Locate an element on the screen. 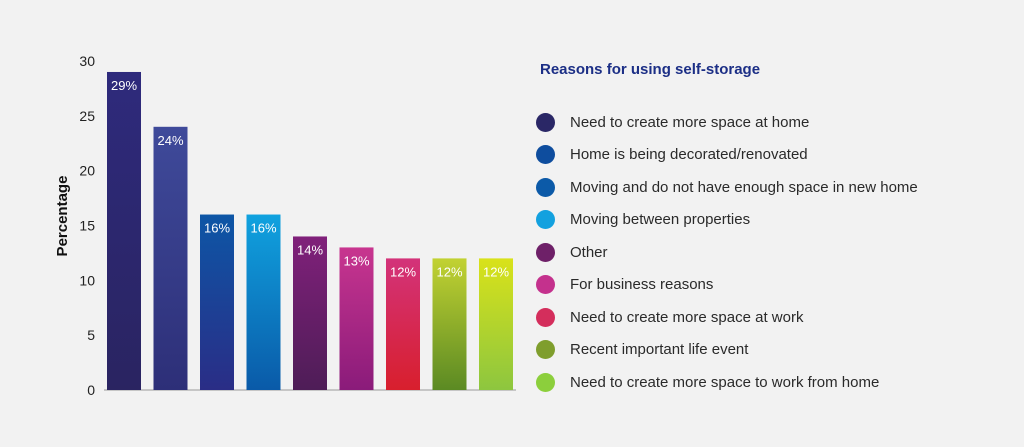 This screenshot has height=447, width=1024. legend-item: Need to create more space at home is located at coordinates (771, 122).